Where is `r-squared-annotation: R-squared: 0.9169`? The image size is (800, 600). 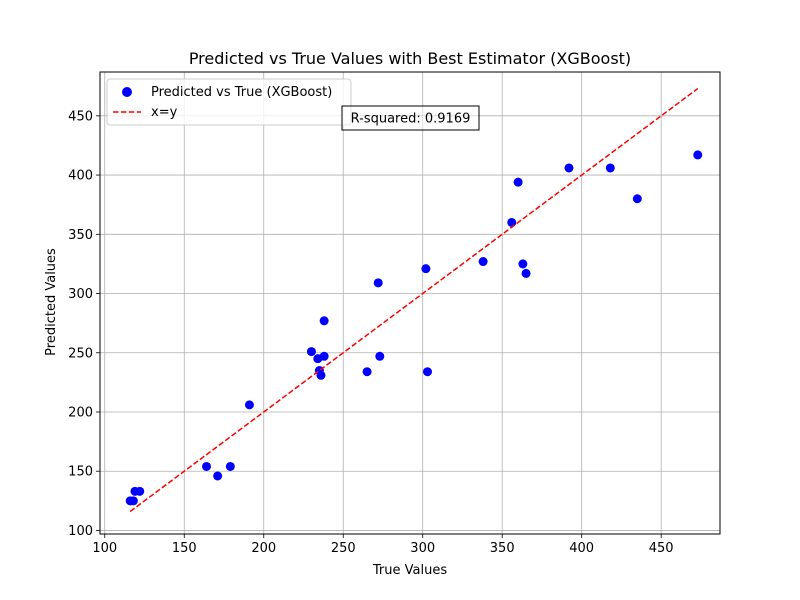
r-squared-annotation: R-squared: 0.9169 is located at coordinates (410, 118).